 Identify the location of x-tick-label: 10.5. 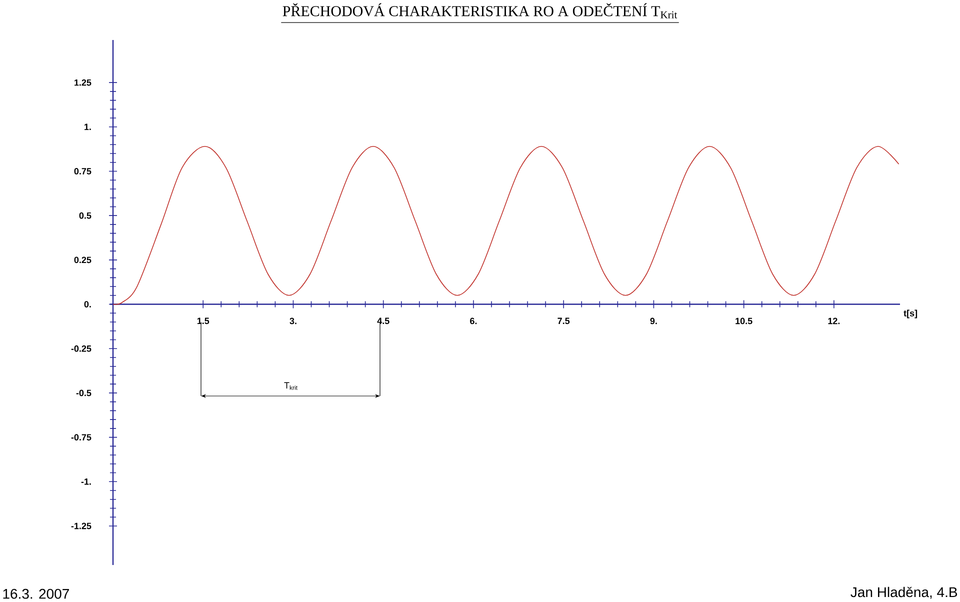
(744, 321).